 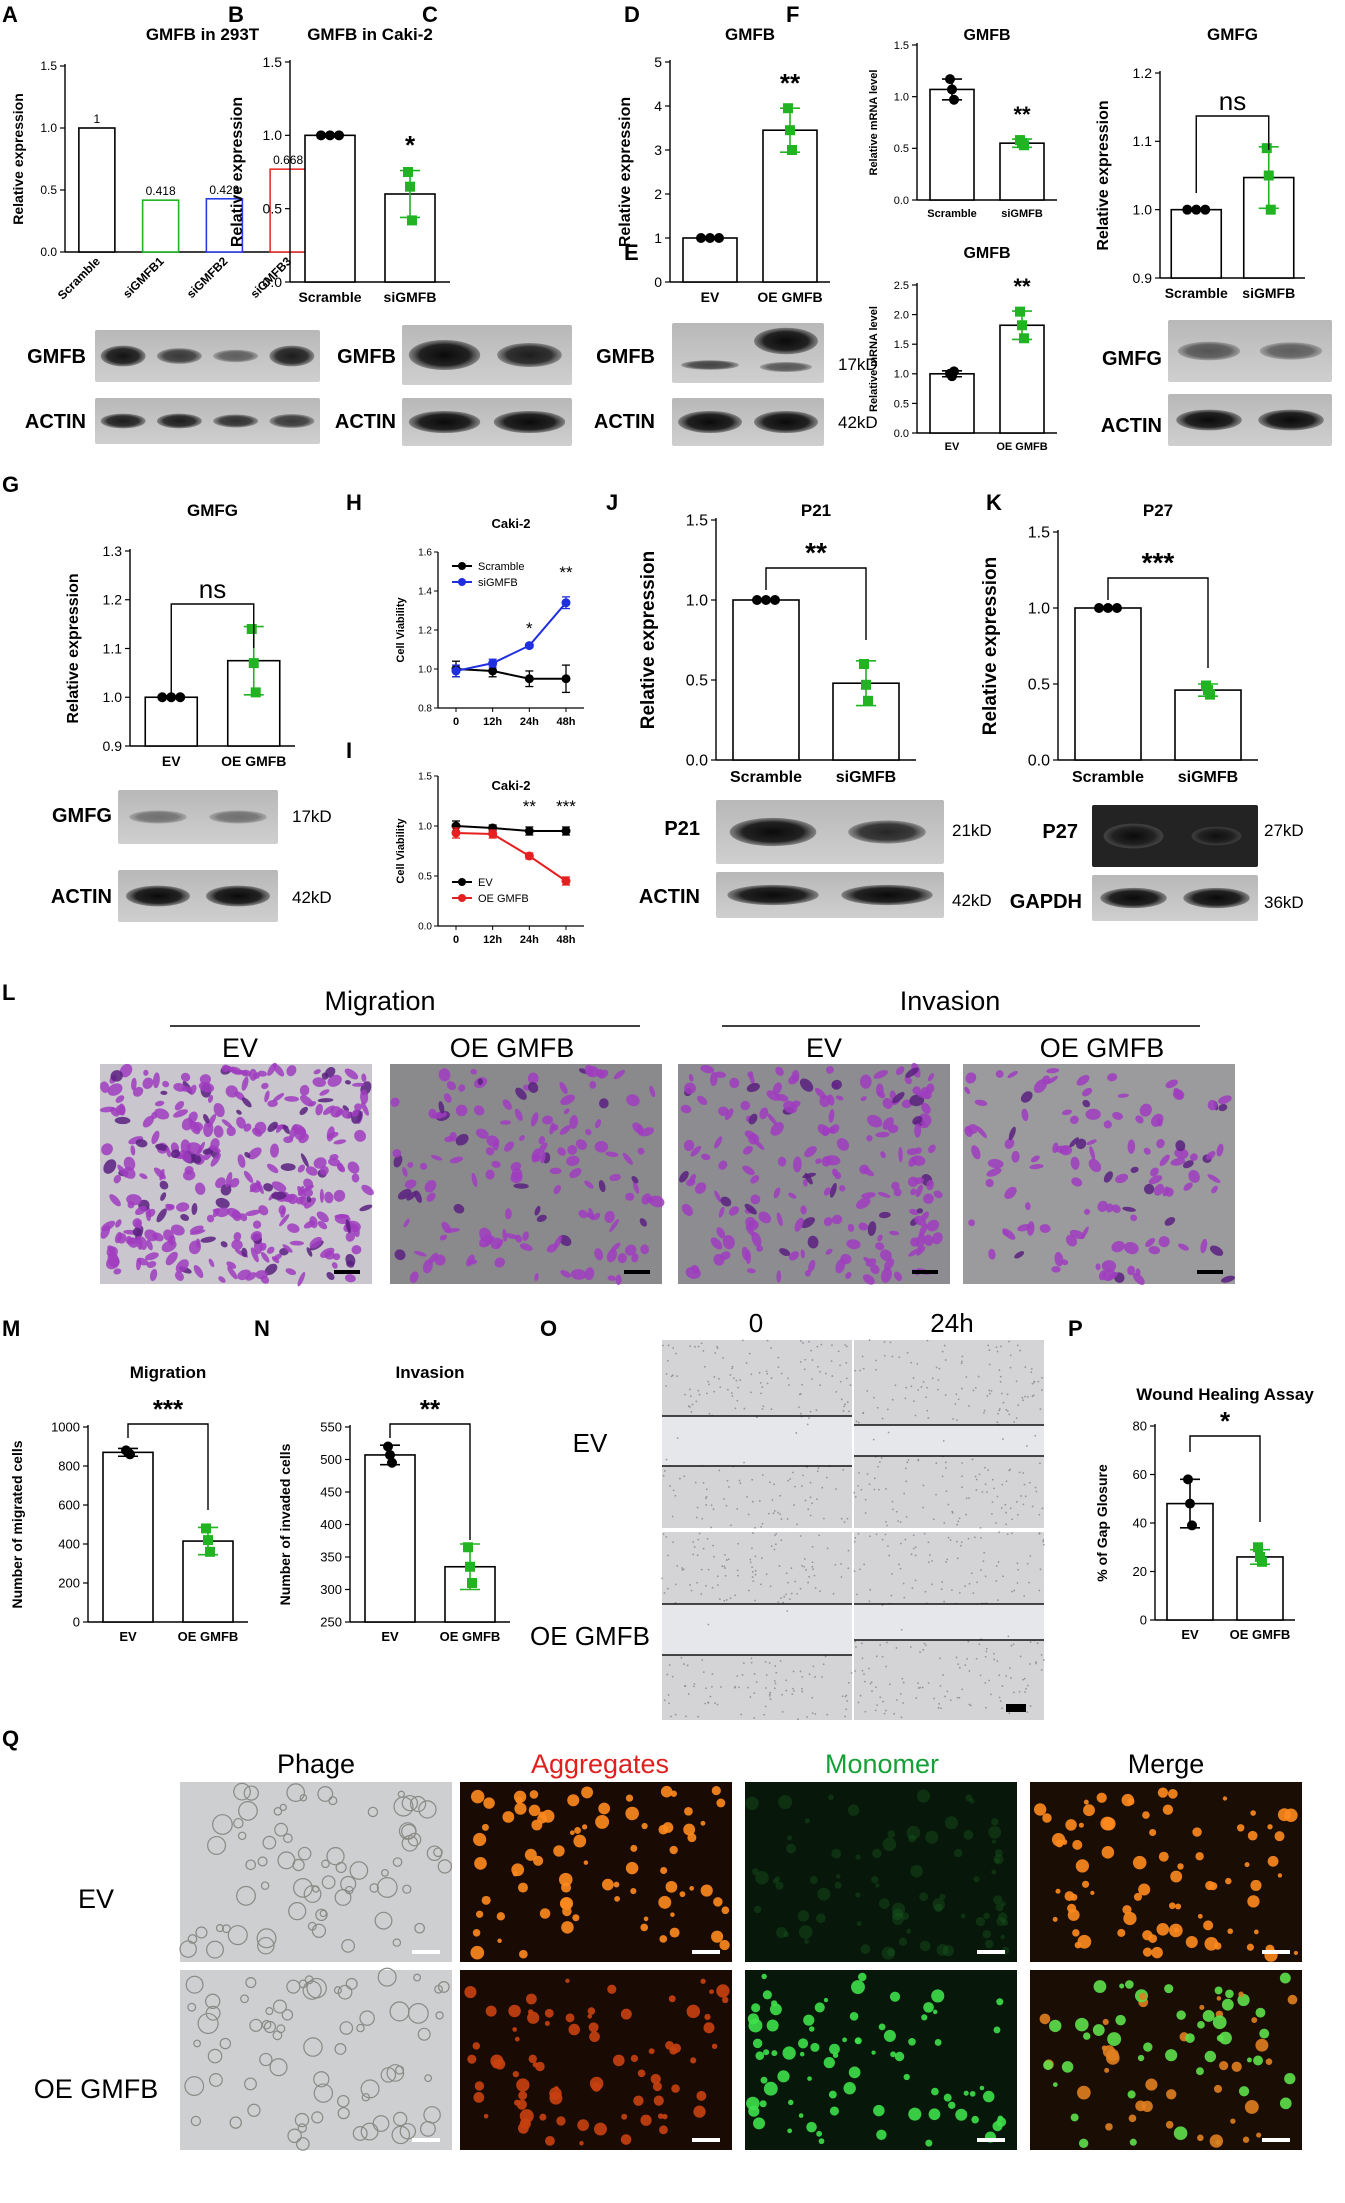 I want to click on size-j-42kd: 42kD, so click(x=972, y=900).